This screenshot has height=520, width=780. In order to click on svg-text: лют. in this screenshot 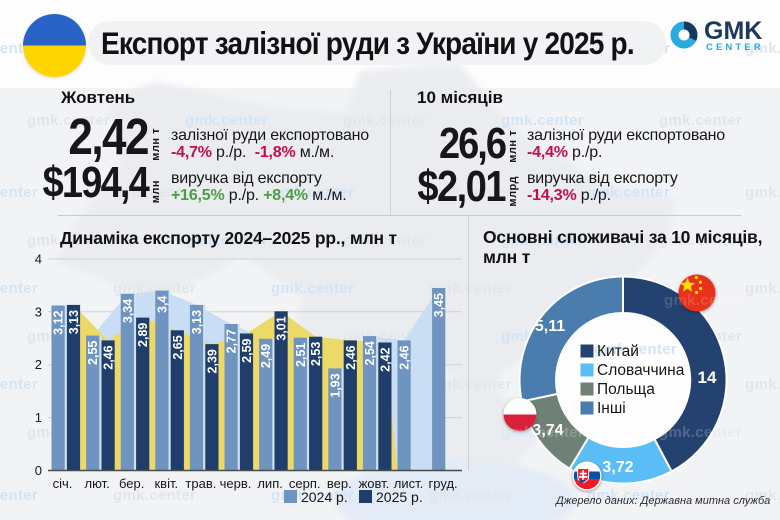, I will do `click(97, 483)`.